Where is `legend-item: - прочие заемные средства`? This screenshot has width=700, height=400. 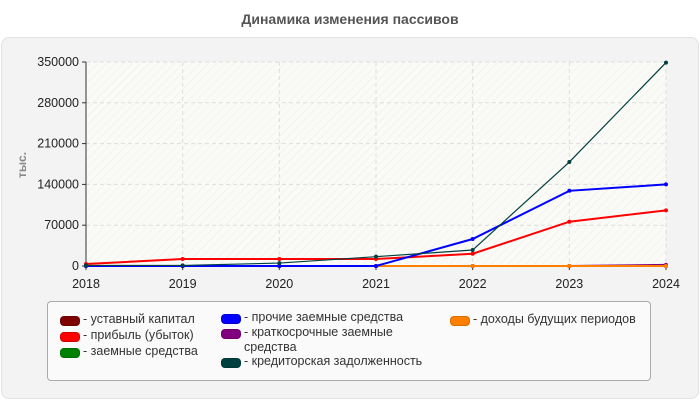 legend-item: - прочие заемные средства is located at coordinates (331, 317).